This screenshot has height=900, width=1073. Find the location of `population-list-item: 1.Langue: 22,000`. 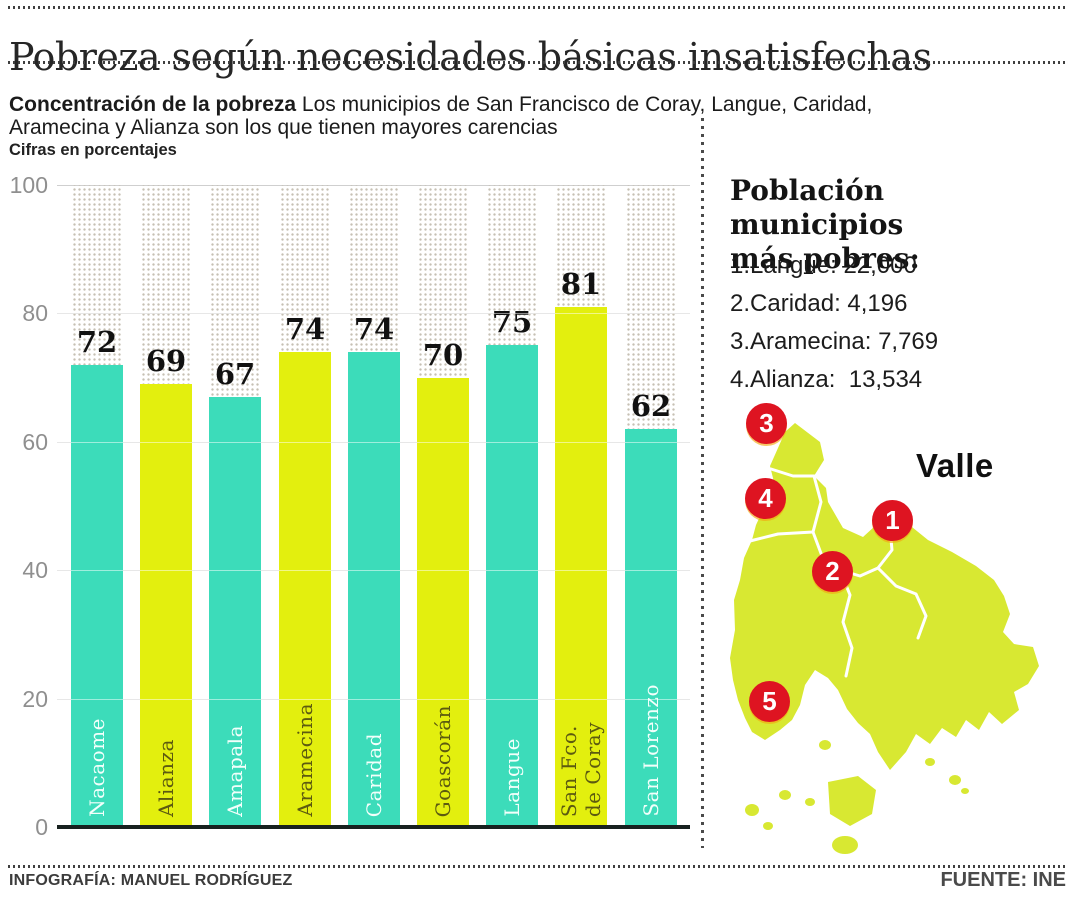

population-list-item: 1.Langue: 22,000 is located at coordinates (823, 265).